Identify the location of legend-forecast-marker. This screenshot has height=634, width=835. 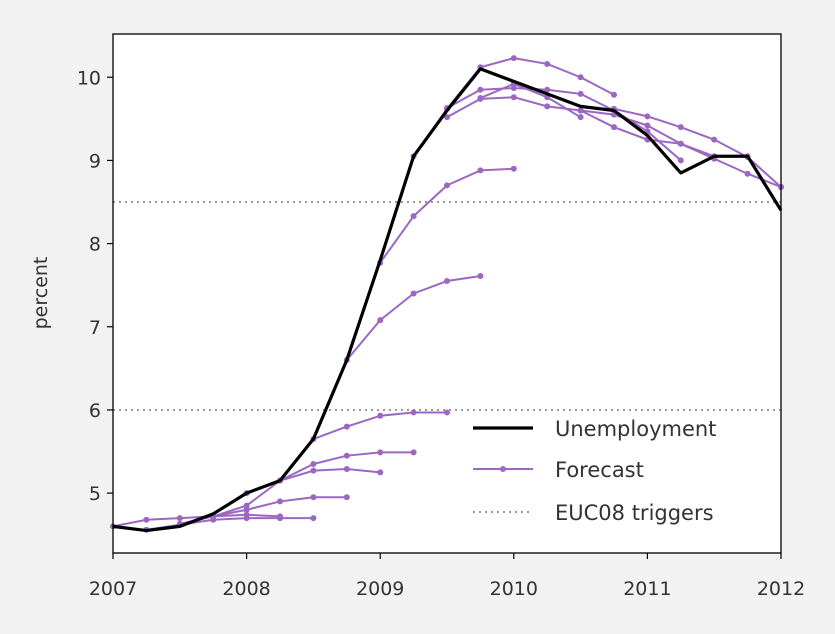
(503, 469).